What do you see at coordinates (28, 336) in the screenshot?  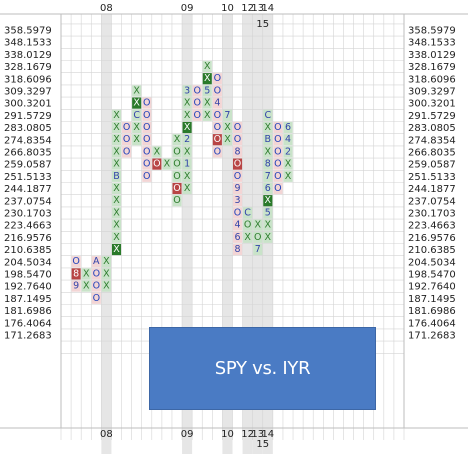 I see `y-tick-label-left: 171.2683` at bounding box center [28, 336].